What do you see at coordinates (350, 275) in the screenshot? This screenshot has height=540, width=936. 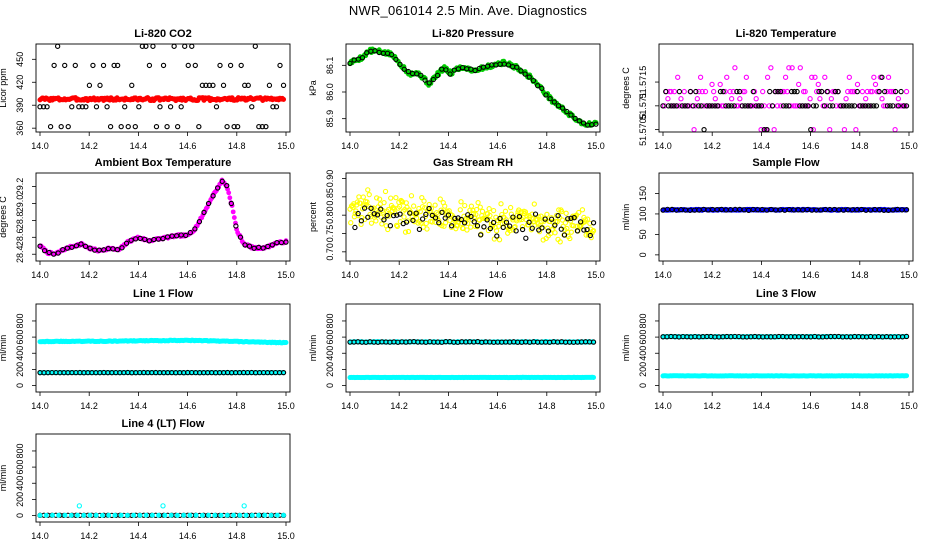 I see `x-tick-label: 14.0` at bounding box center [350, 275].